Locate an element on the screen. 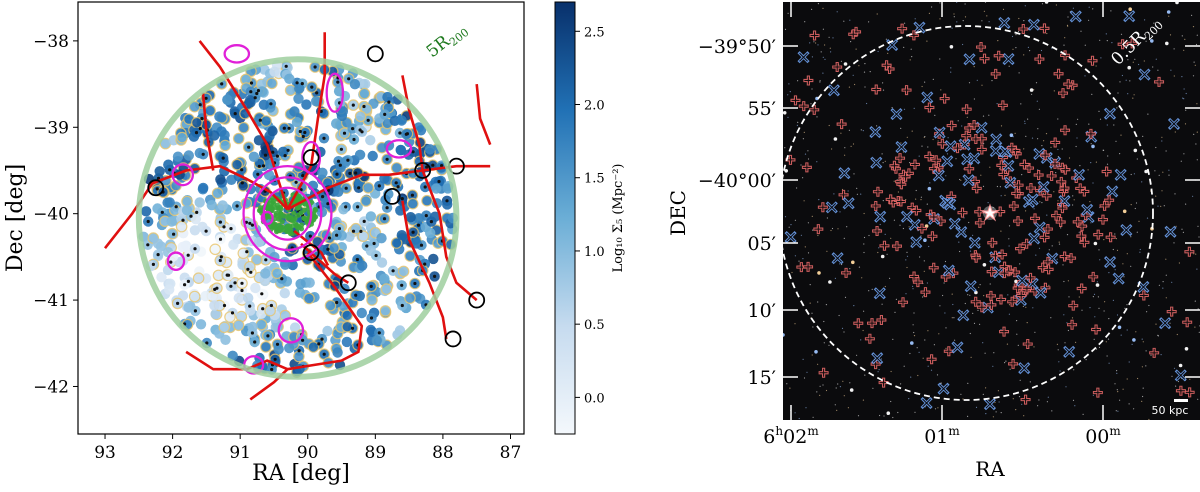 This screenshot has height=492, width=1200. filament is located at coordinates (412, 123).